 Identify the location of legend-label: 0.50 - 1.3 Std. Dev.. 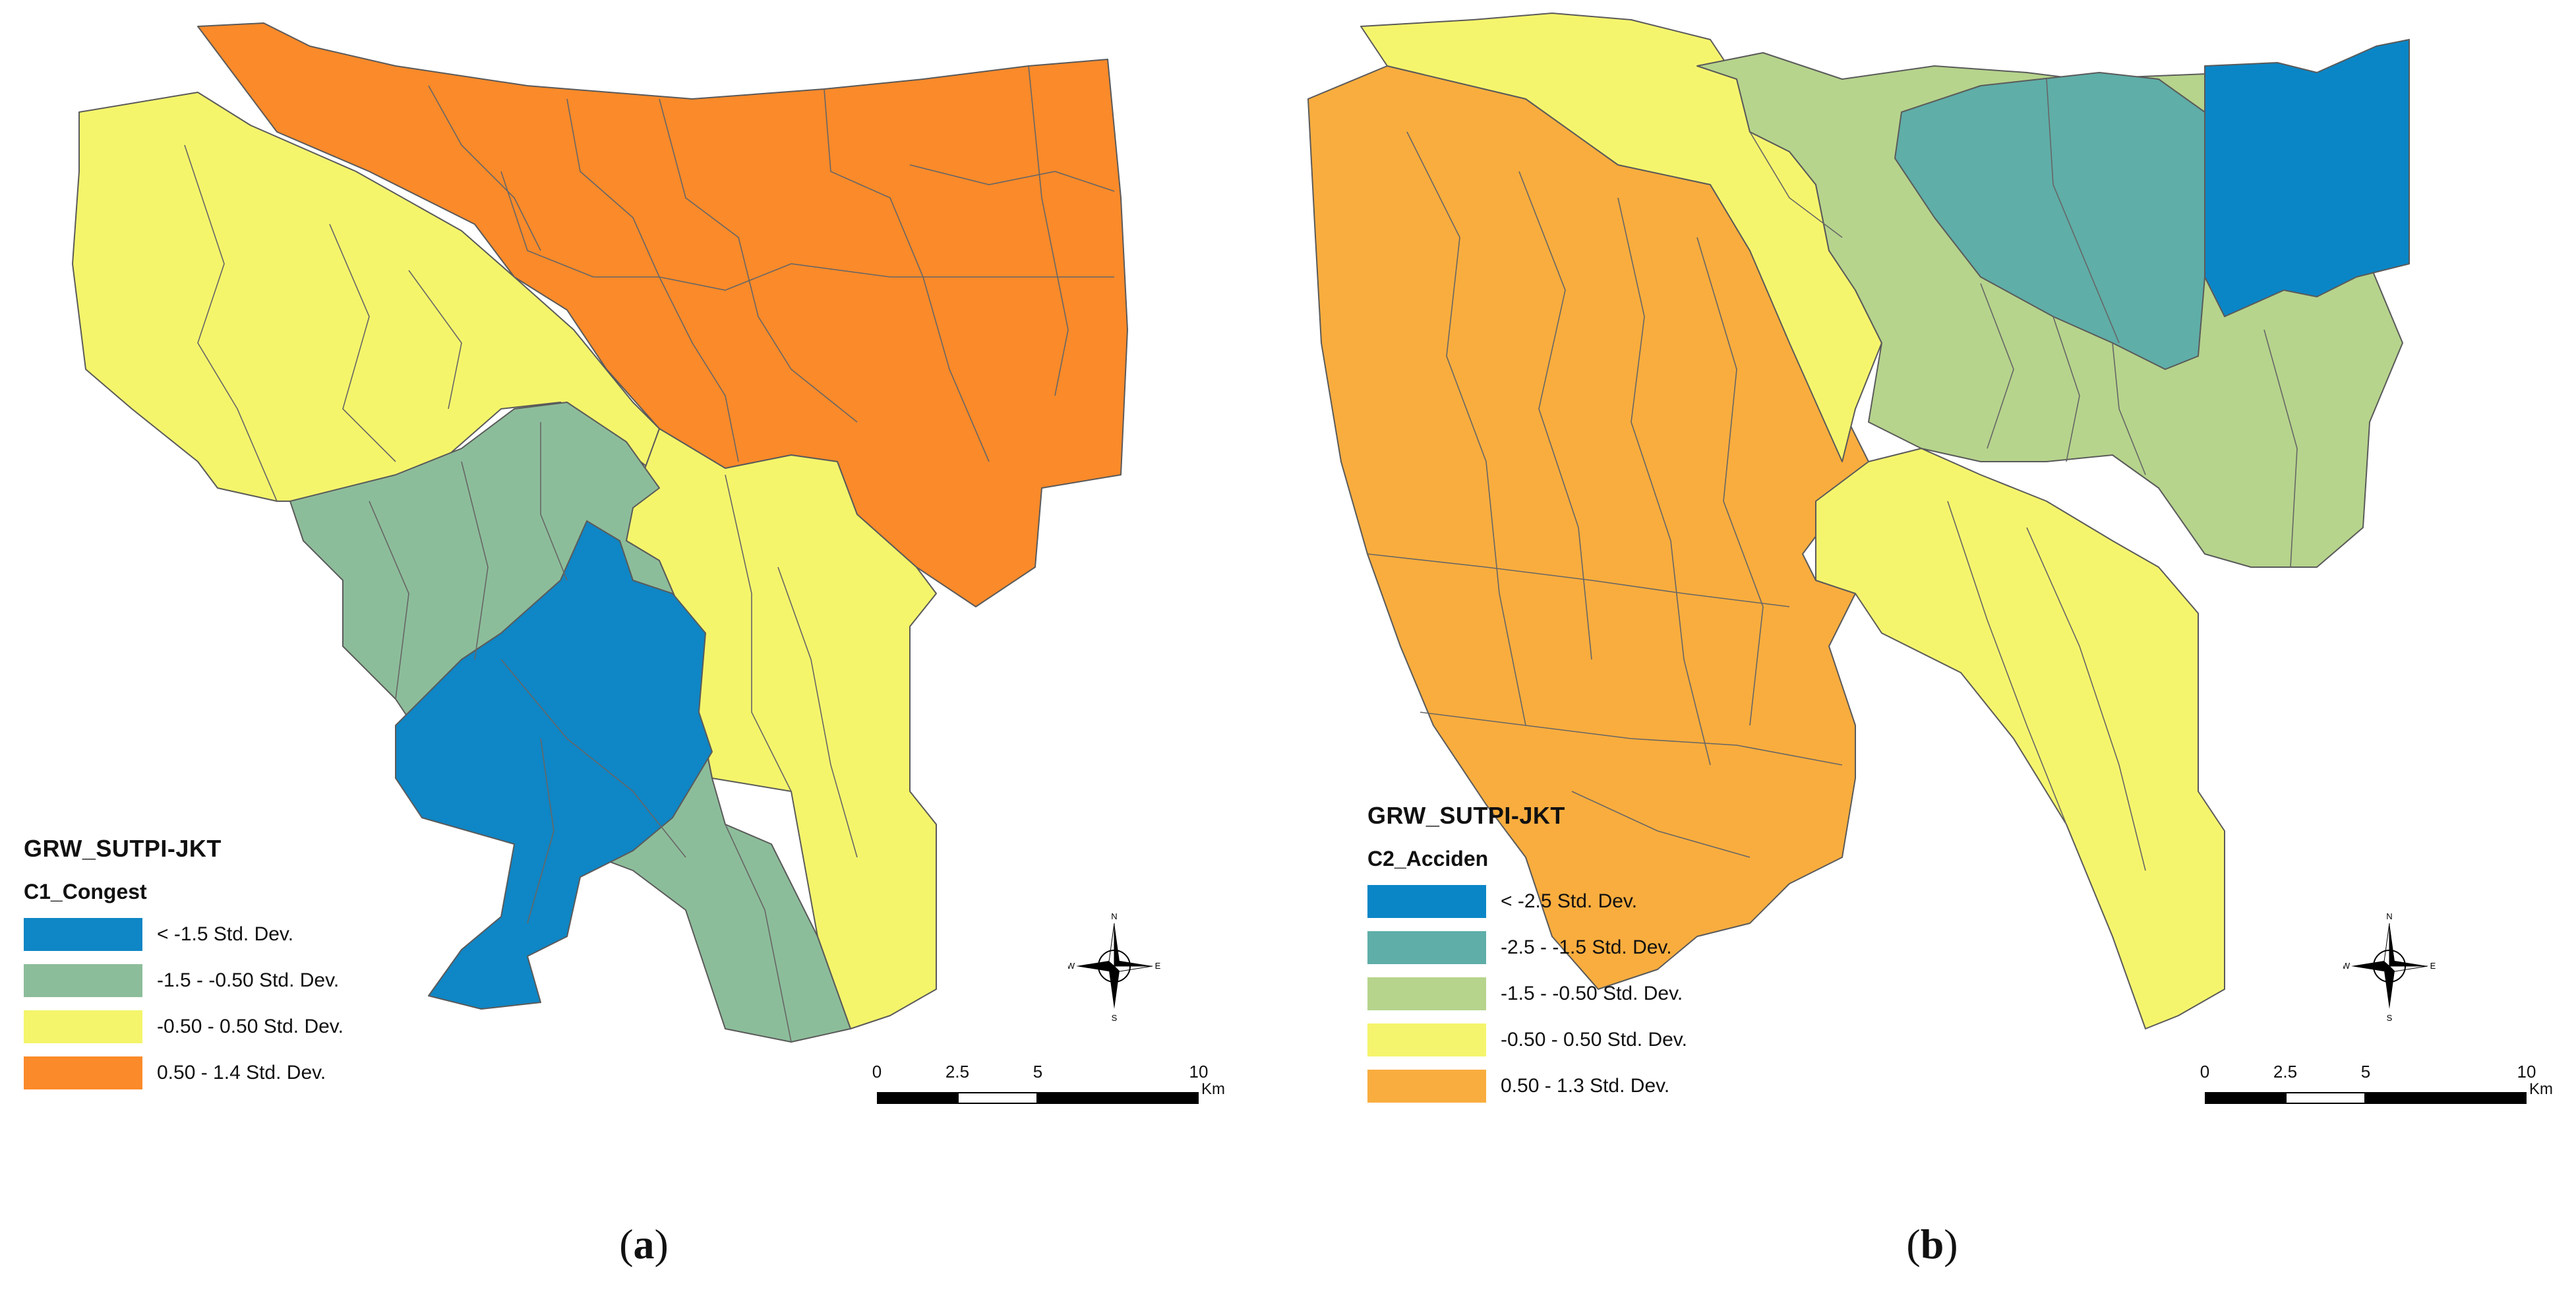
(1586, 1086).